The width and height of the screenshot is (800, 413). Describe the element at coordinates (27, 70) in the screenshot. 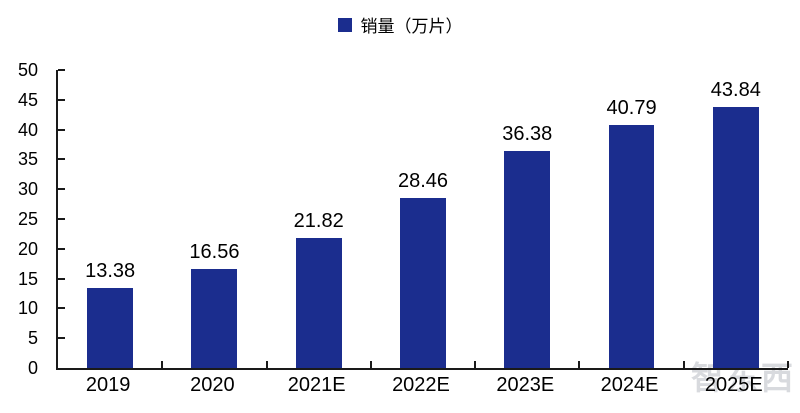

I see `y-tick-label: 50` at that location.